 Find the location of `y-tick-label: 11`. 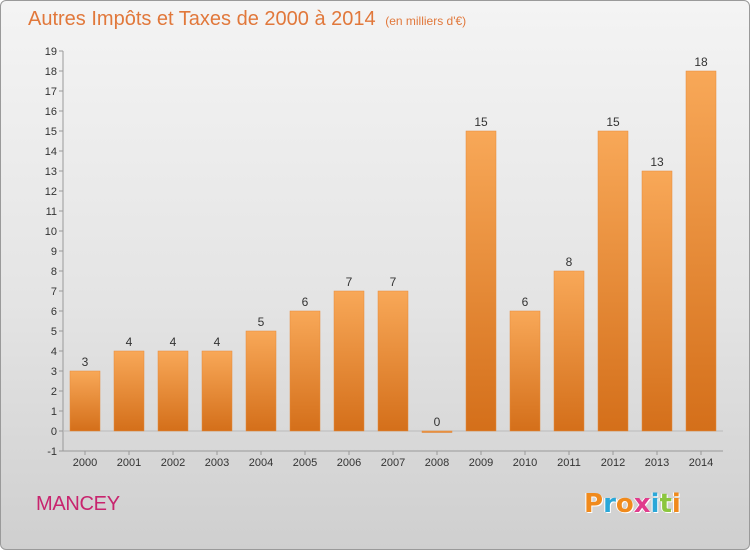

y-tick-label: 11 is located at coordinates (51, 212).